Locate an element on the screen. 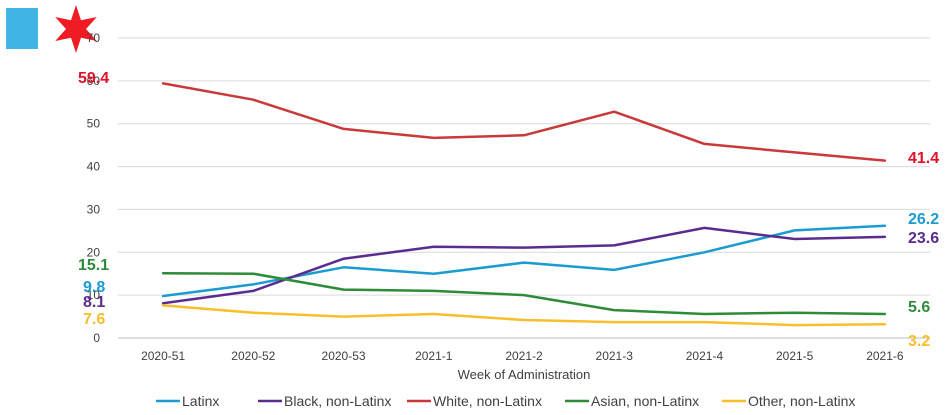 The height and width of the screenshot is (415, 948). y-tick-label: 0 is located at coordinates (96, 338).